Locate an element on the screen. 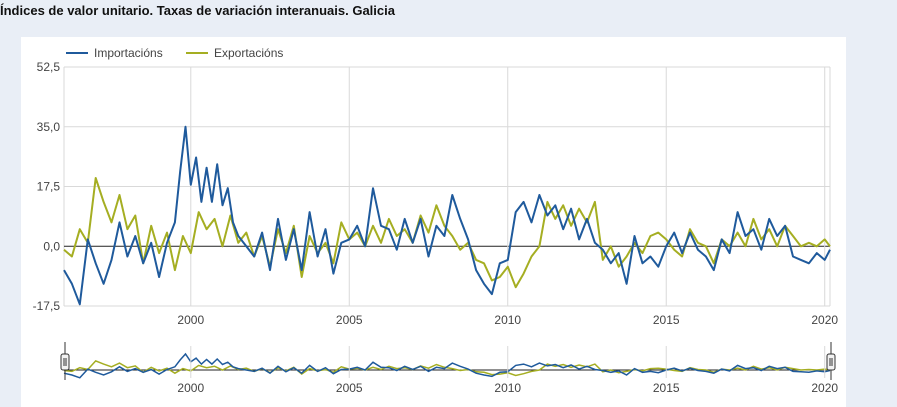 This screenshot has height=407, width=897. legend-item-importacions: Importacións is located at coordinates (114, 53).